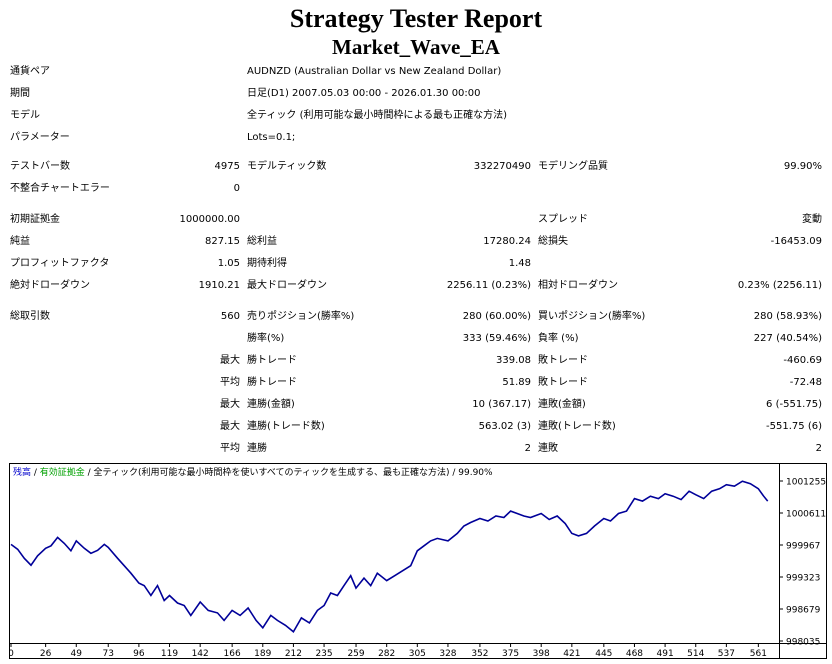 The width and height of the screenshot is (832, 664). Describe the element at coordinates (504, 426) in the screenshot. I see `max-cons-profit-value: 563.02 (3)` at that location.